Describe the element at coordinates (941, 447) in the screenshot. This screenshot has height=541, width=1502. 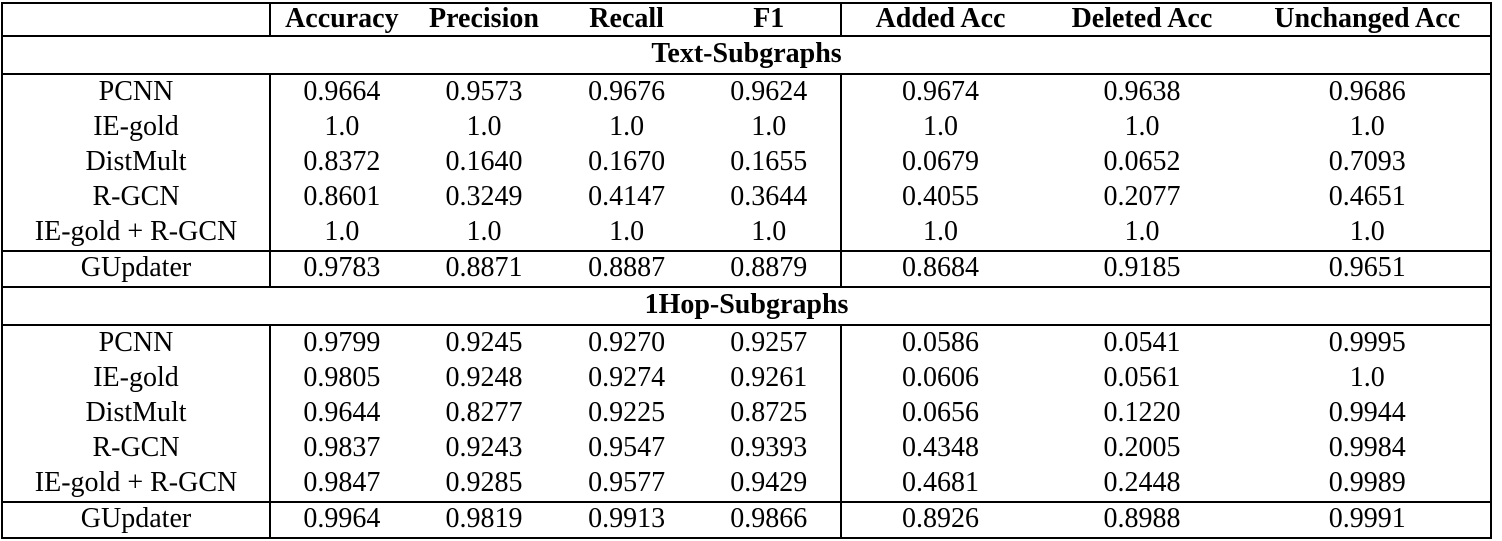
I see `cell-added-acc: 0.4348` at that location.